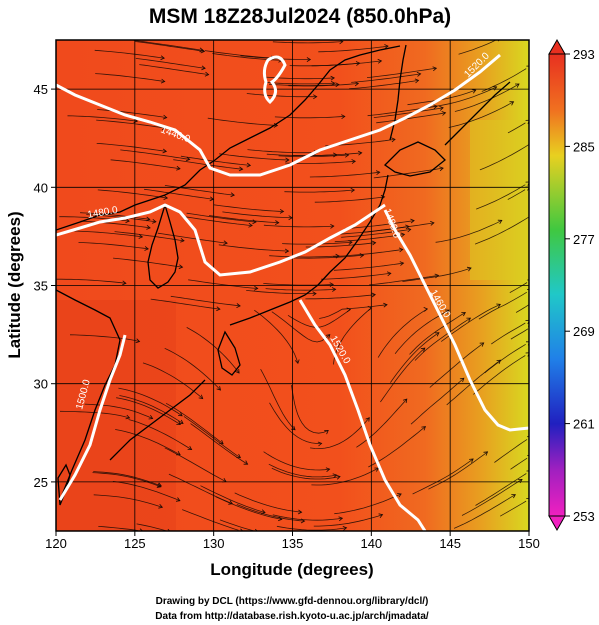 Image resolution: width=599 pixels, height=625 pixels. Describe the element at coordinates (584, 331) in the screenshot. I see `colorbar-tick-label: 269` at that location.